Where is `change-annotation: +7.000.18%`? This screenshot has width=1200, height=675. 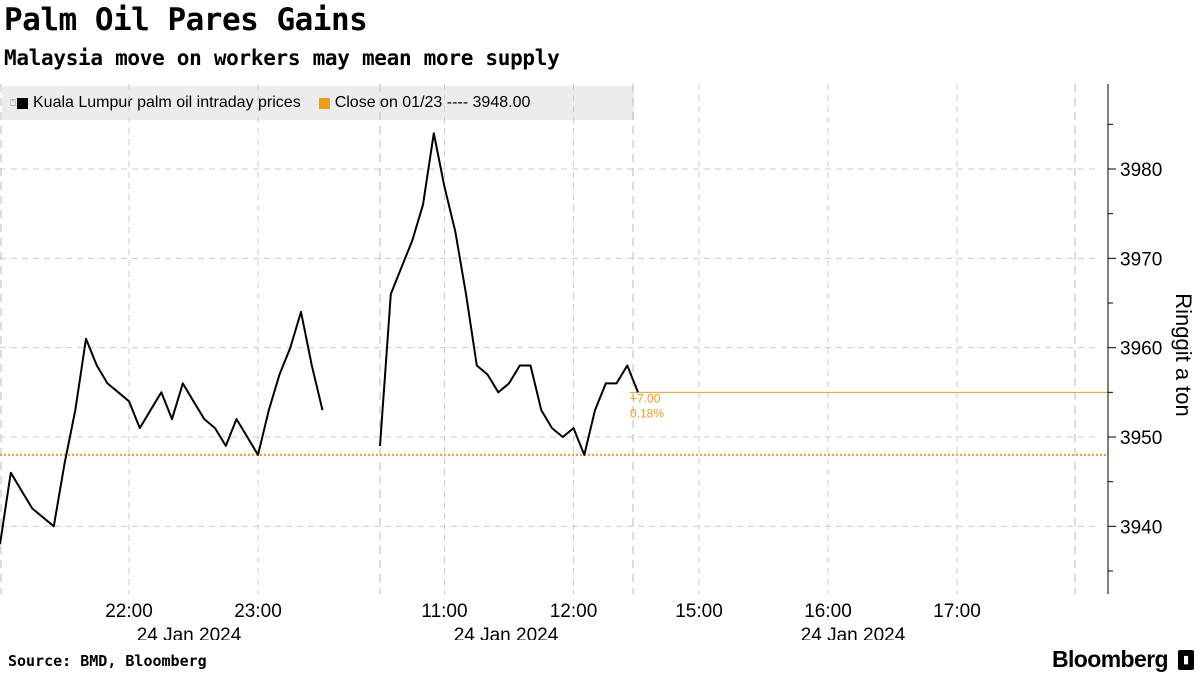
change-annotation: +7.000.18% is located at coordinates (647, 405).